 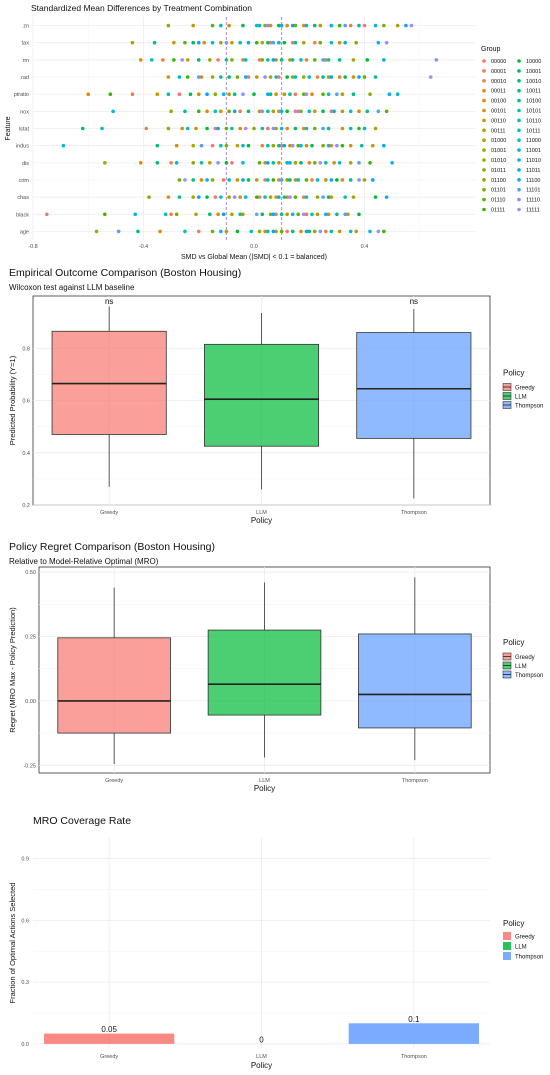 I want to click on x-tick-label: -0.4, so click(x=143, y=247).